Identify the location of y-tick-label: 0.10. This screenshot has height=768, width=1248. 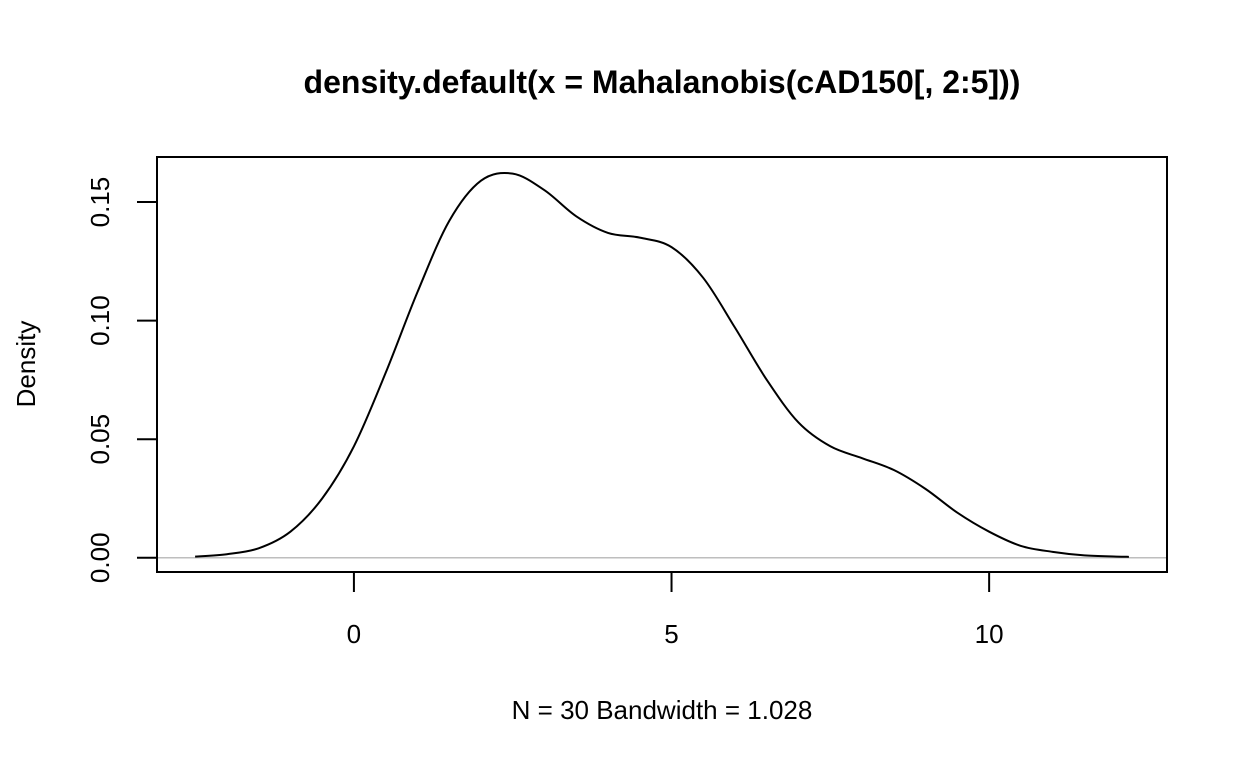
(100, 320).